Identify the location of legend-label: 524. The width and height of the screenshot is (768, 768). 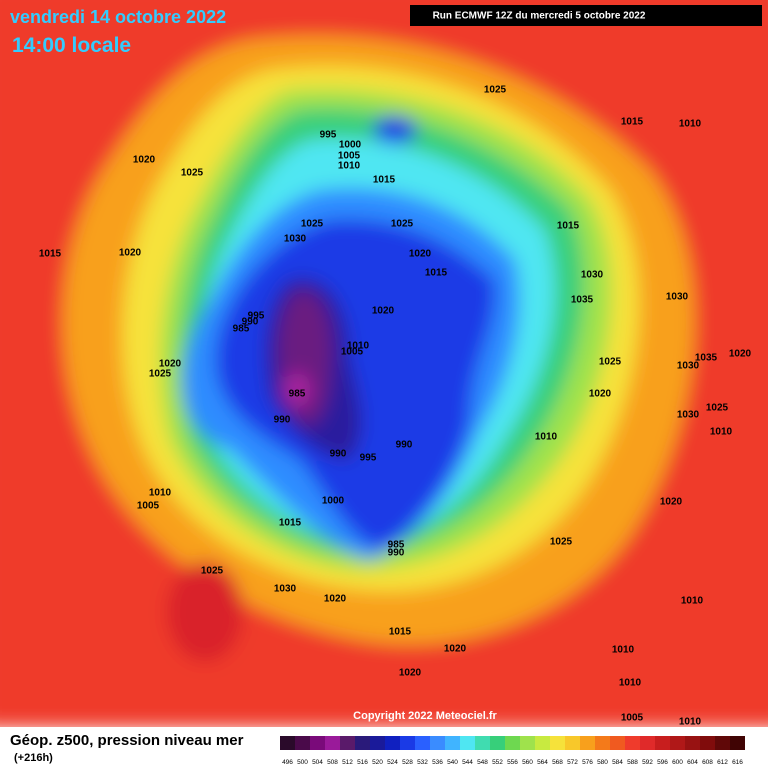
(392, 762).